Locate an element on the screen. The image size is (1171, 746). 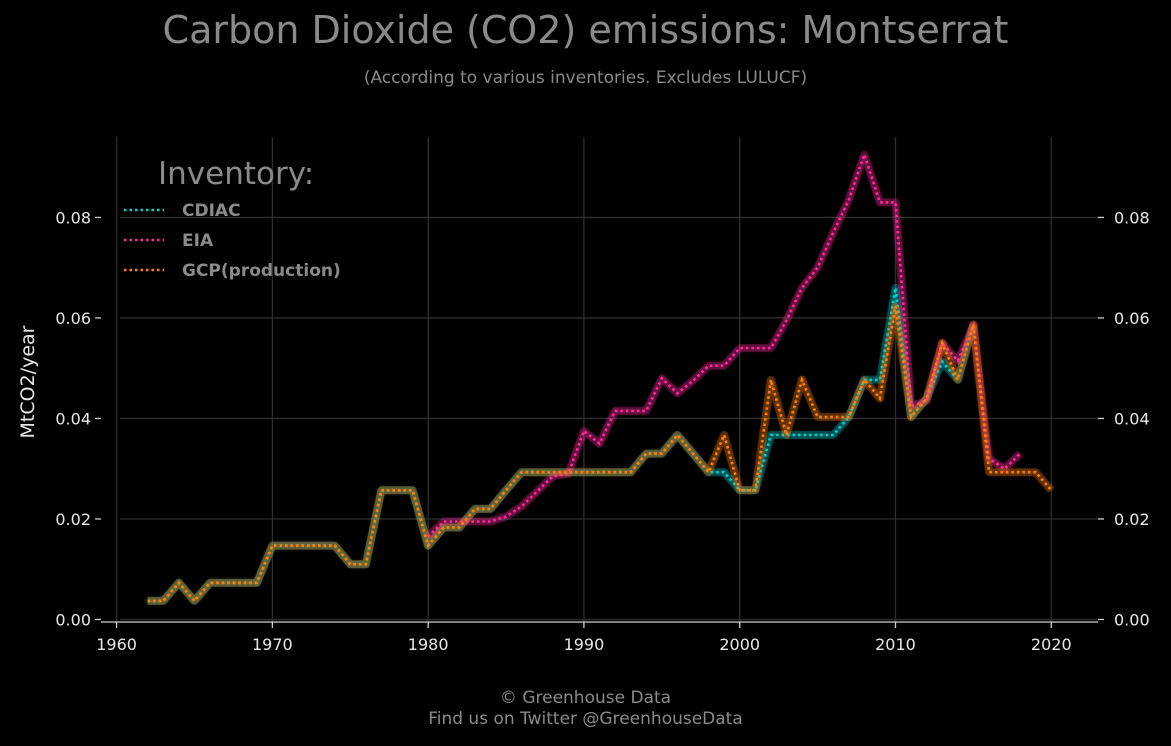
y-tick-label-left: 0.08 is located at coordinates (73, 217).